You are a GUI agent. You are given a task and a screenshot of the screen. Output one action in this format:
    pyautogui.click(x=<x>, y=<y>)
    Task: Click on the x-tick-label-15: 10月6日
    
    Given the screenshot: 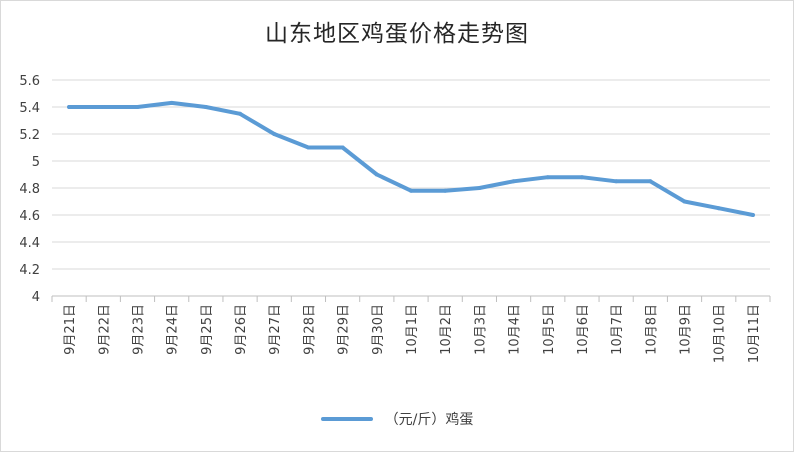 What is the action you would take?
    pyautogui.click(x=583, y=329)
    